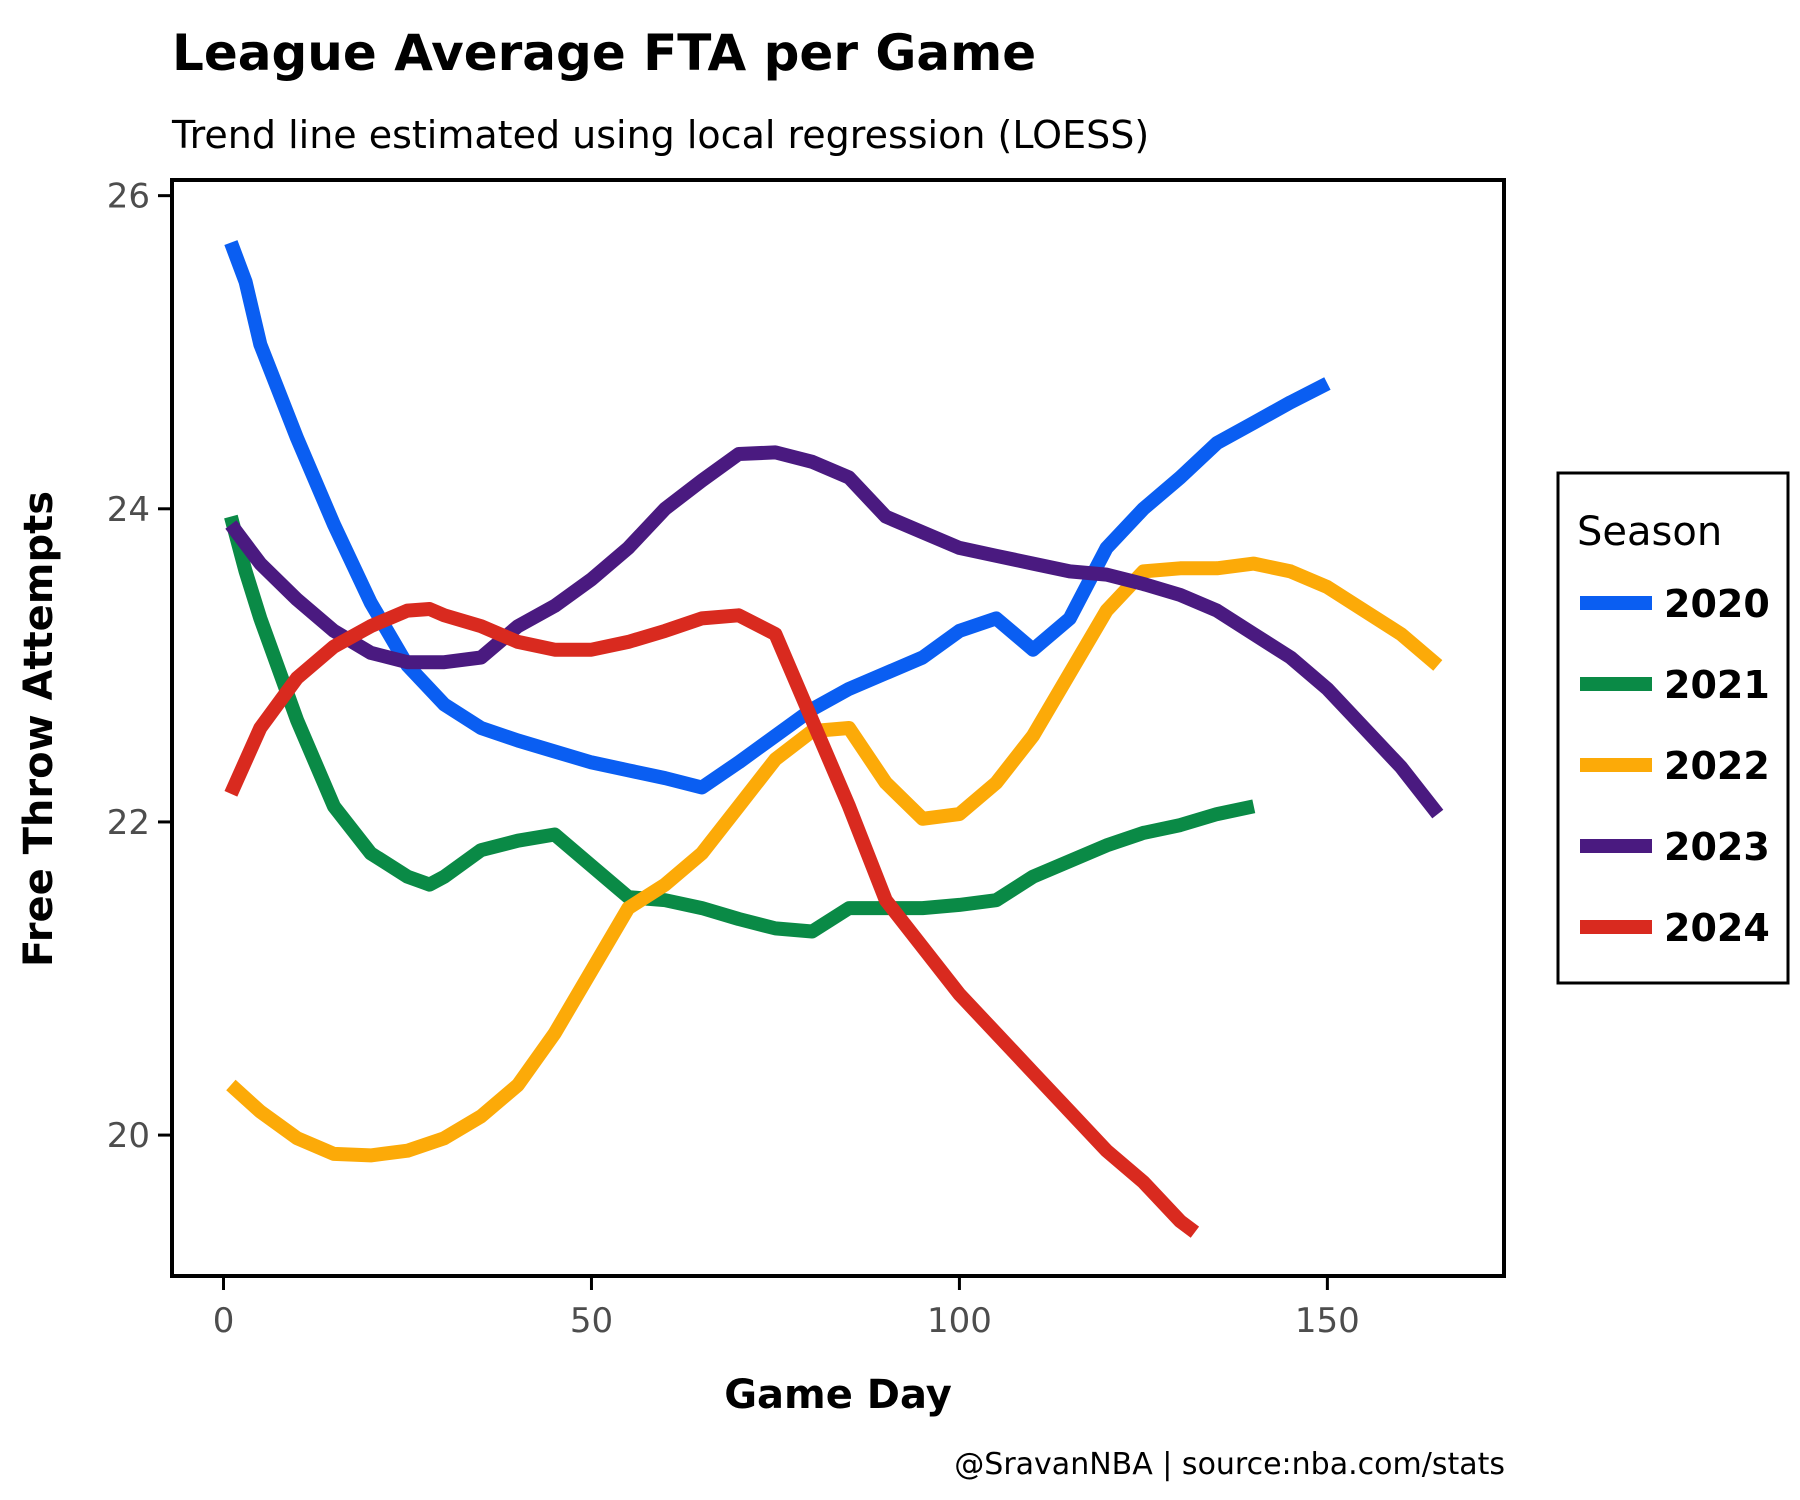 The image size is (1800, 1500). What do you see at coordinates (139, 666) in the screenshot?
I see `y-axis: 20 22 24 26` at bounding box center [139, 666].